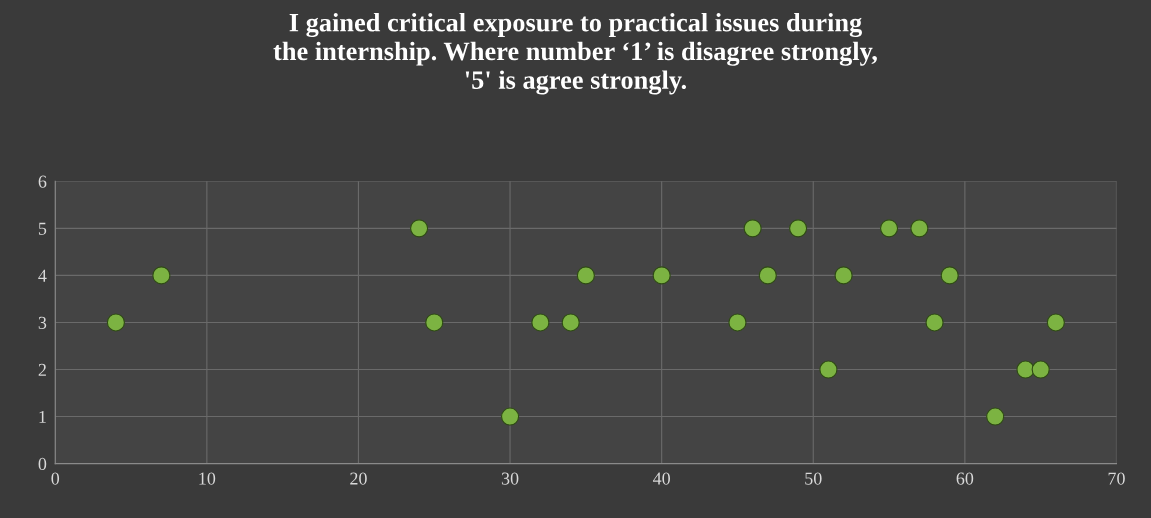  Describe the element at coordinates (1116, 478) in the screenshot. I see `x-tick-label: 70` at that location.